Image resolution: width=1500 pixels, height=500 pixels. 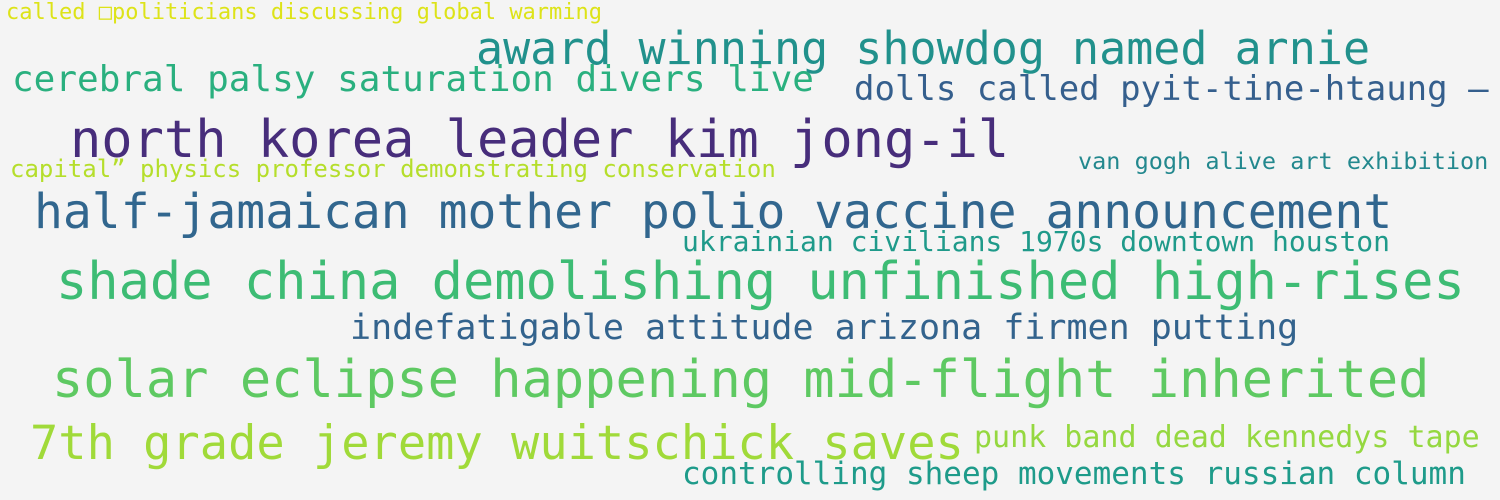 What do you see at coordinates (540, 140) in the screenshot?
I see `cloud-phrase: north korea leader kim jong-il` at bounding box center [540, 140].